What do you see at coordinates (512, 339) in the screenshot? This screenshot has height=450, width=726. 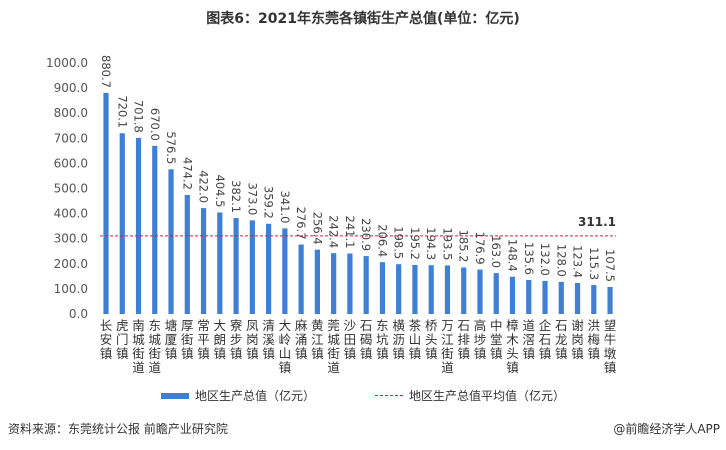 I see `x-tick-label: 木` at bounding box center [512, 339].